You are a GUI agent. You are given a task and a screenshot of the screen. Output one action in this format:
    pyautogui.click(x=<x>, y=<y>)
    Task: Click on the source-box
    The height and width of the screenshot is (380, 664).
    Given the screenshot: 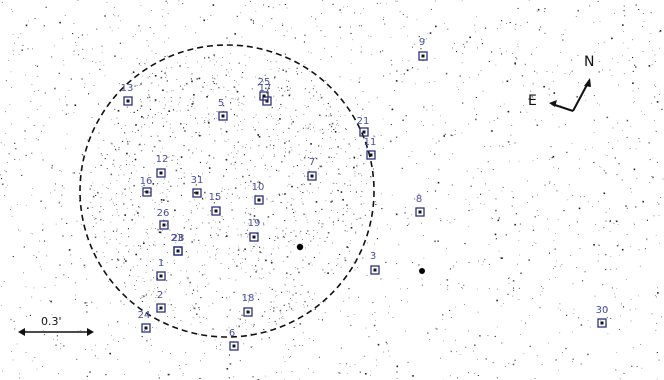 What is the action you would take?
    pyautogui.click(x=164, y=225)
    